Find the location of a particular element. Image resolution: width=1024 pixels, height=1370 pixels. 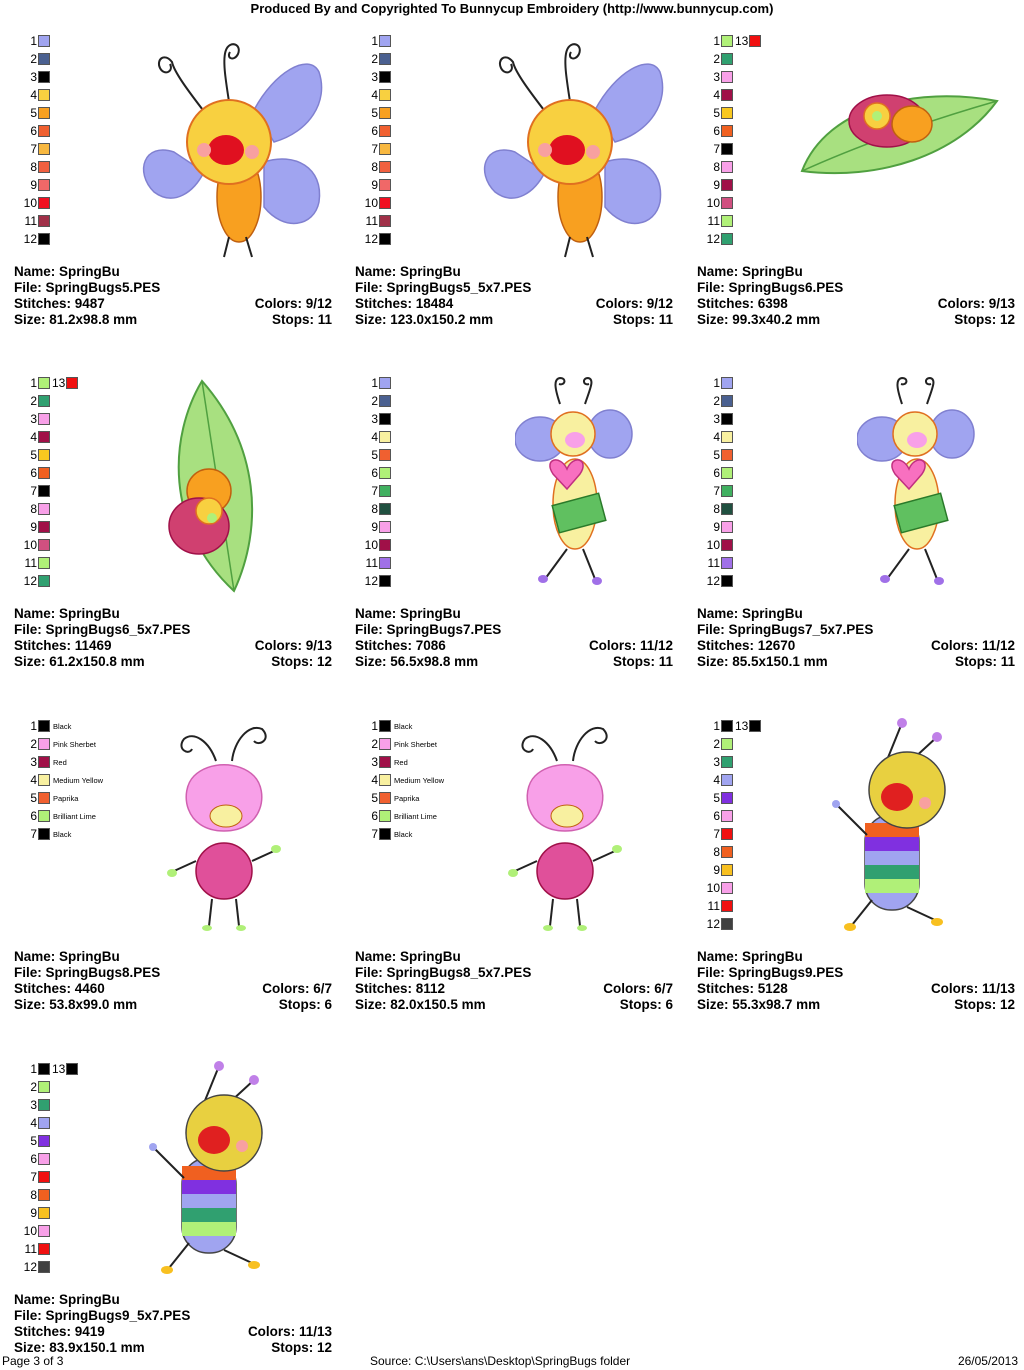

color-count-field: Colors: 11/13 is located at coordinates (973, 989).